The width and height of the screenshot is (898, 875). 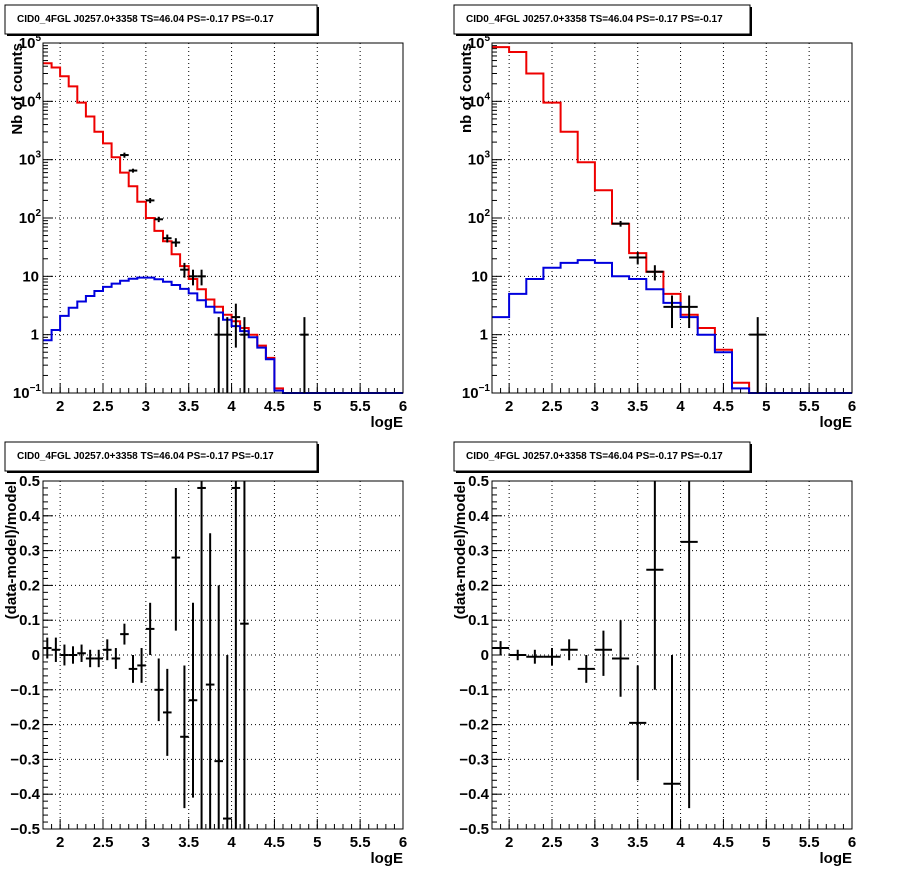 What do you see at coordinates (30, 516) in the screenshot?
I see `y-tick-label: 0.4` at bounding box center [30, 516].